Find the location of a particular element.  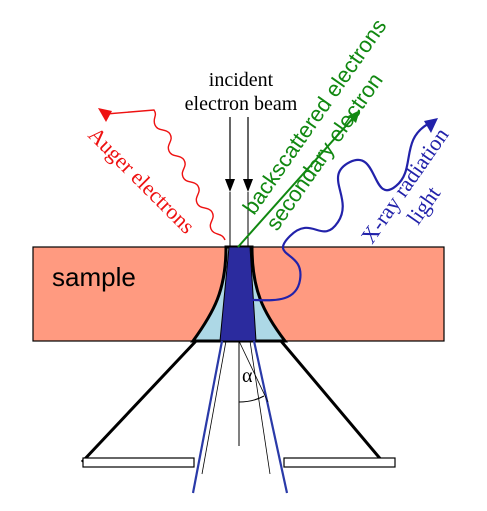

alpha-ray is located at coordinates (253, 371).